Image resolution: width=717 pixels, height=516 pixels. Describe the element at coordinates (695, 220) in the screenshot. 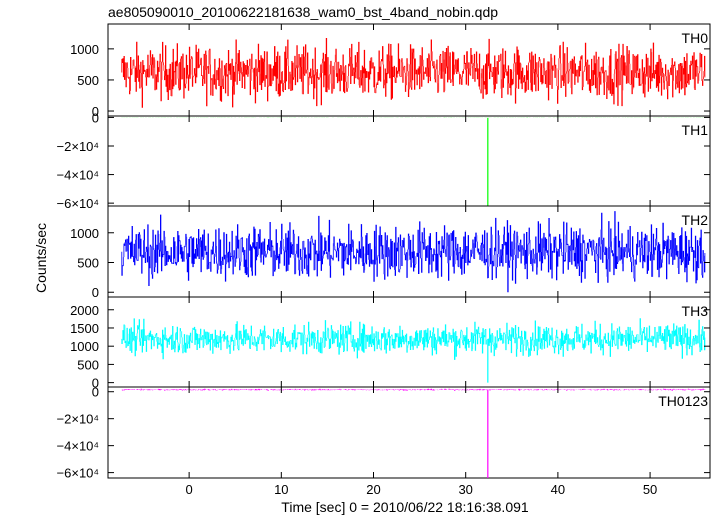

I see `panel-label-th2: TH2` at that location.